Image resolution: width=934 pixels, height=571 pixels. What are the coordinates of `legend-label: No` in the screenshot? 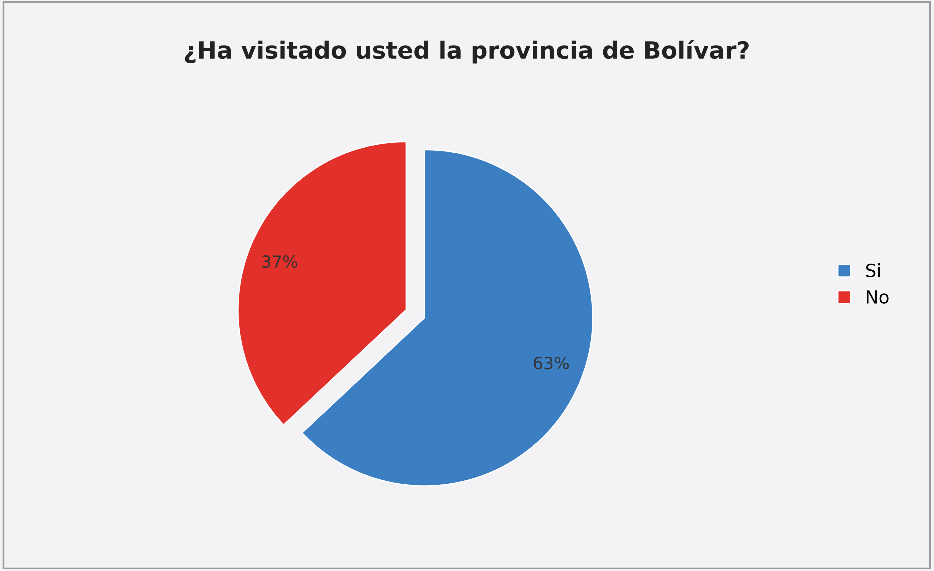 It's located at (878, 297).